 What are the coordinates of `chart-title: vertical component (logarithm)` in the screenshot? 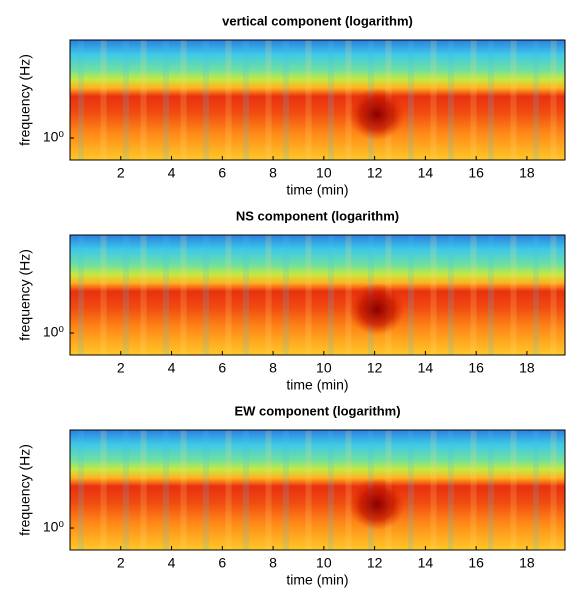 It's located at (317, 20).